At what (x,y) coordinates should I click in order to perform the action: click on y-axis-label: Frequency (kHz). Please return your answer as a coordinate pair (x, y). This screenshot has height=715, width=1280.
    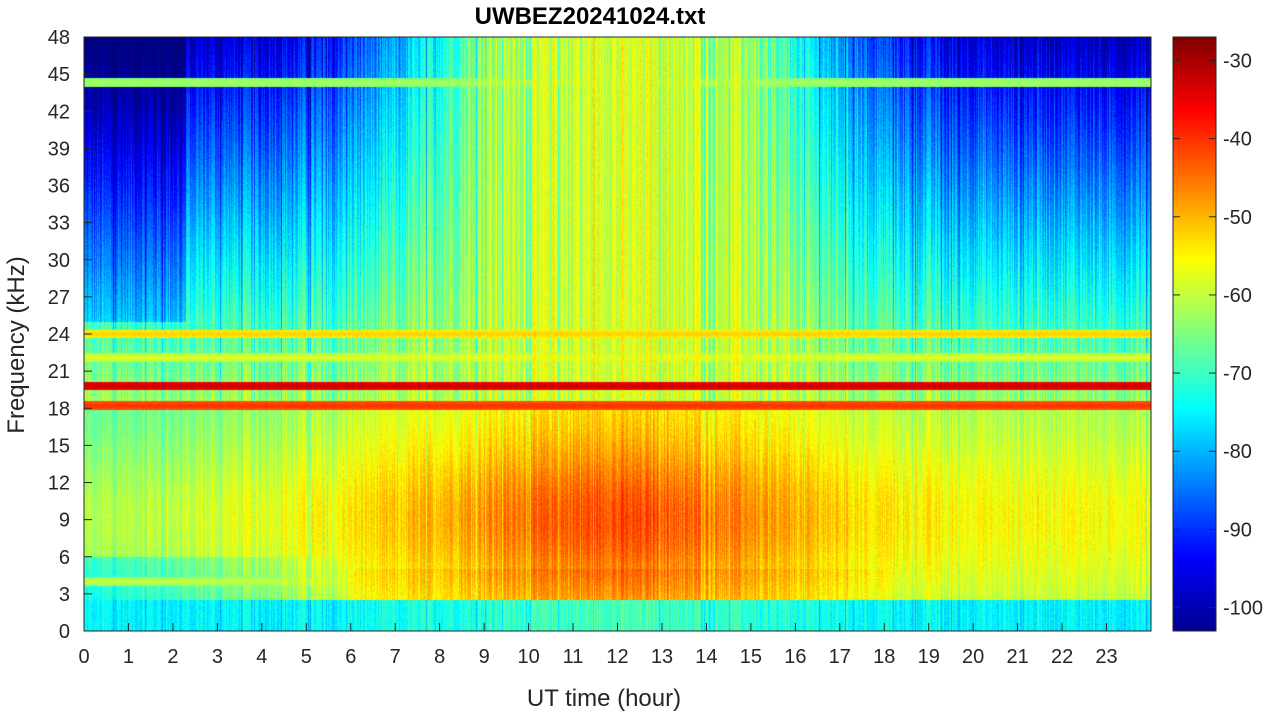
    Looking at the image, I should click on (16, 344).